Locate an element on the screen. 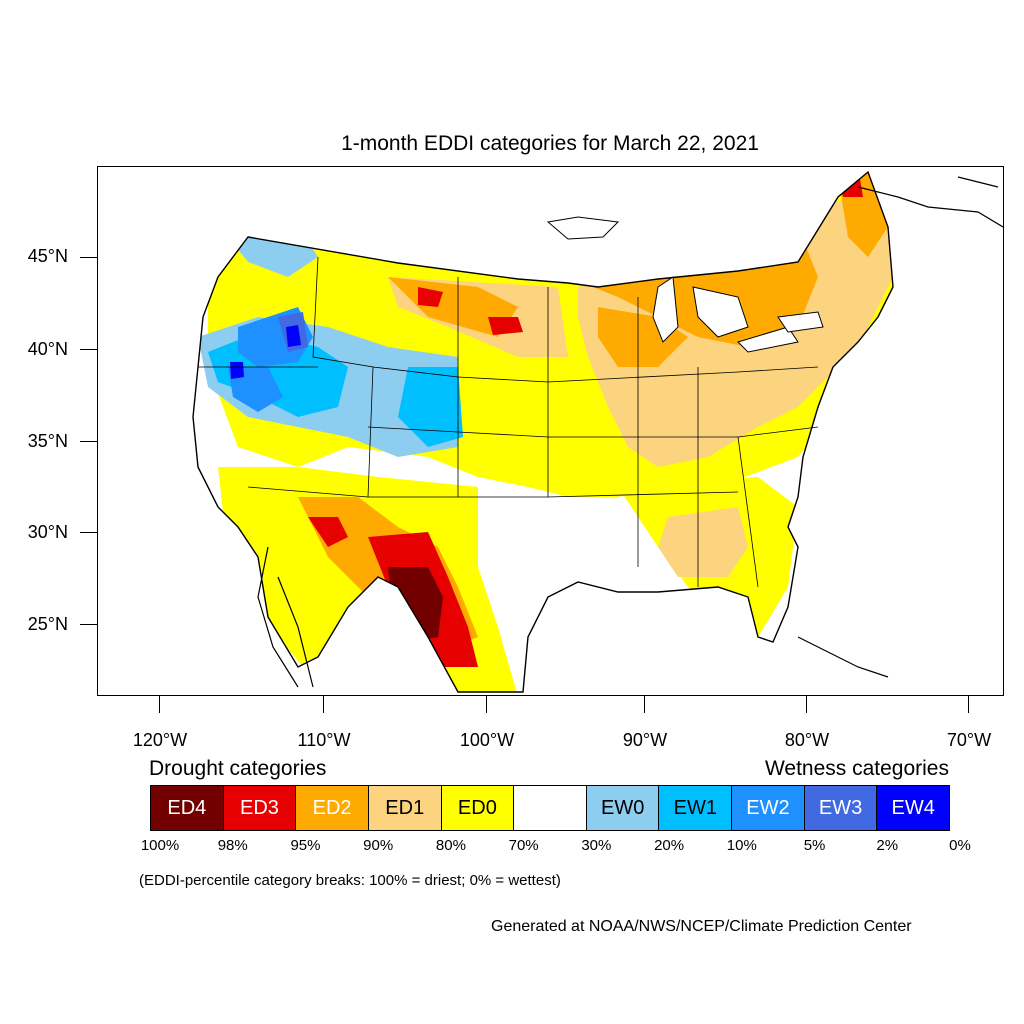  legend-cell-ed0: ED0 is located at coordinates (478, 808).